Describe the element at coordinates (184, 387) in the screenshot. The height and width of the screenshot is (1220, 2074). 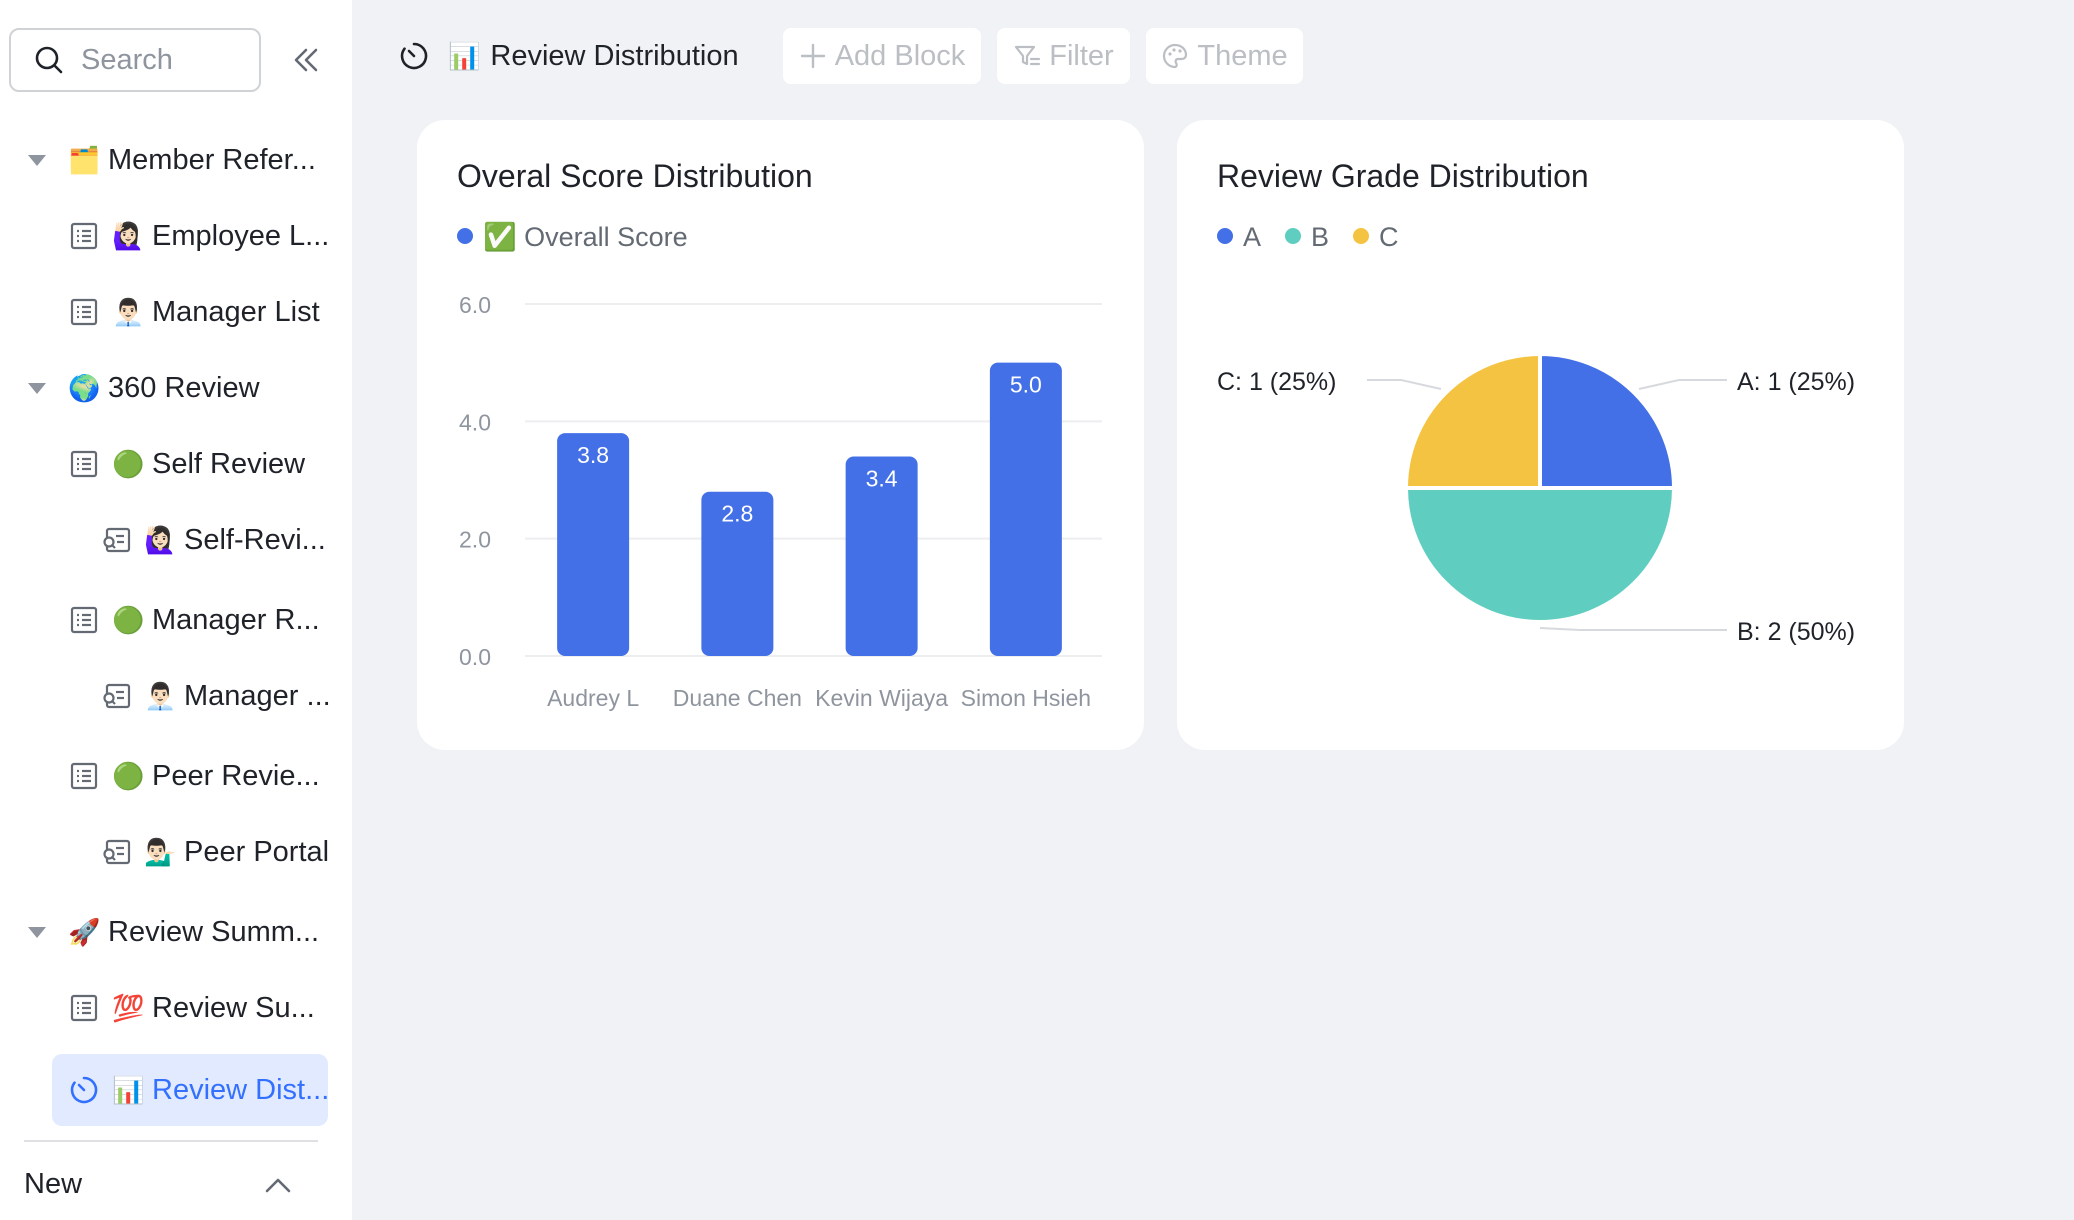
I see `sidebar-item-label: 360 Review` at that location.